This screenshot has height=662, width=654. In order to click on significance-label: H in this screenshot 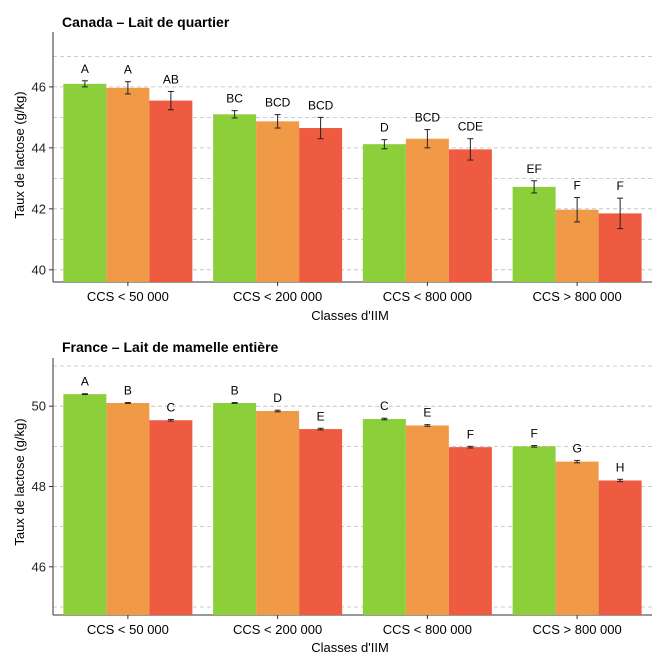, I will do `click(620, 467)`.